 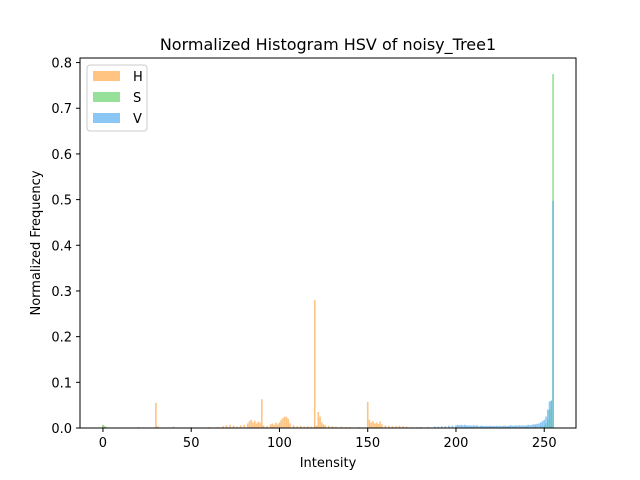 What do you see at coordinates (456, 443) in the screenshot?
I see `x-tick-label: 200` at bounding box center [456, 443].